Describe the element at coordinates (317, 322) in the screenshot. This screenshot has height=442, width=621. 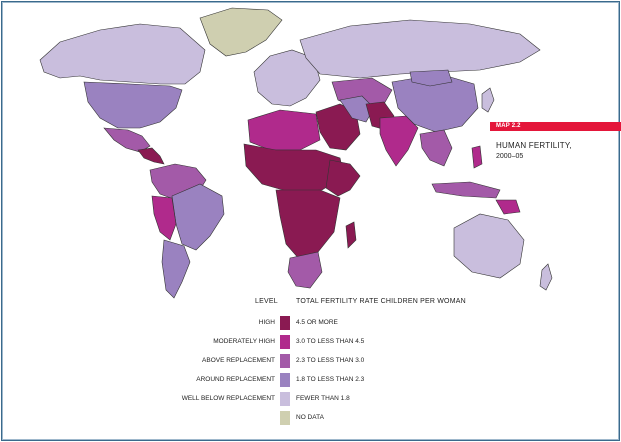
I see `legend-range-label: 4.5 OR MORE` at that location.